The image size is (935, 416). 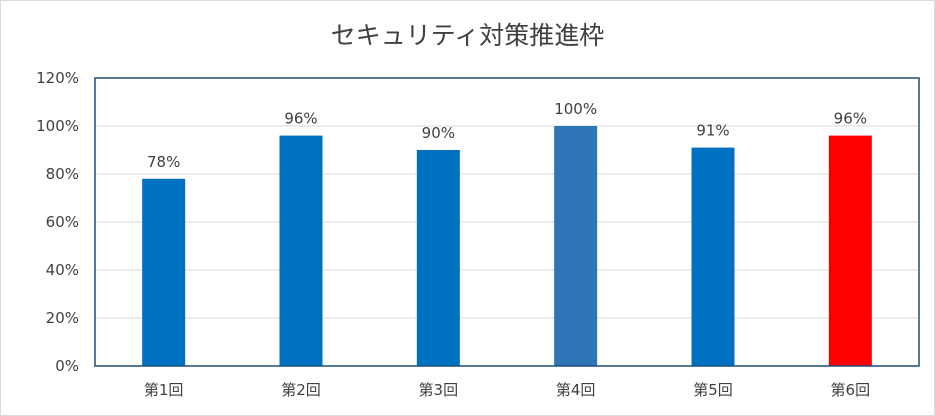 What do you see at coordinates (507, 135) in the screenshot?
I see `data-labels: 78% 96% 90% 100% 91% 96%` at bounding box center [507, 135].